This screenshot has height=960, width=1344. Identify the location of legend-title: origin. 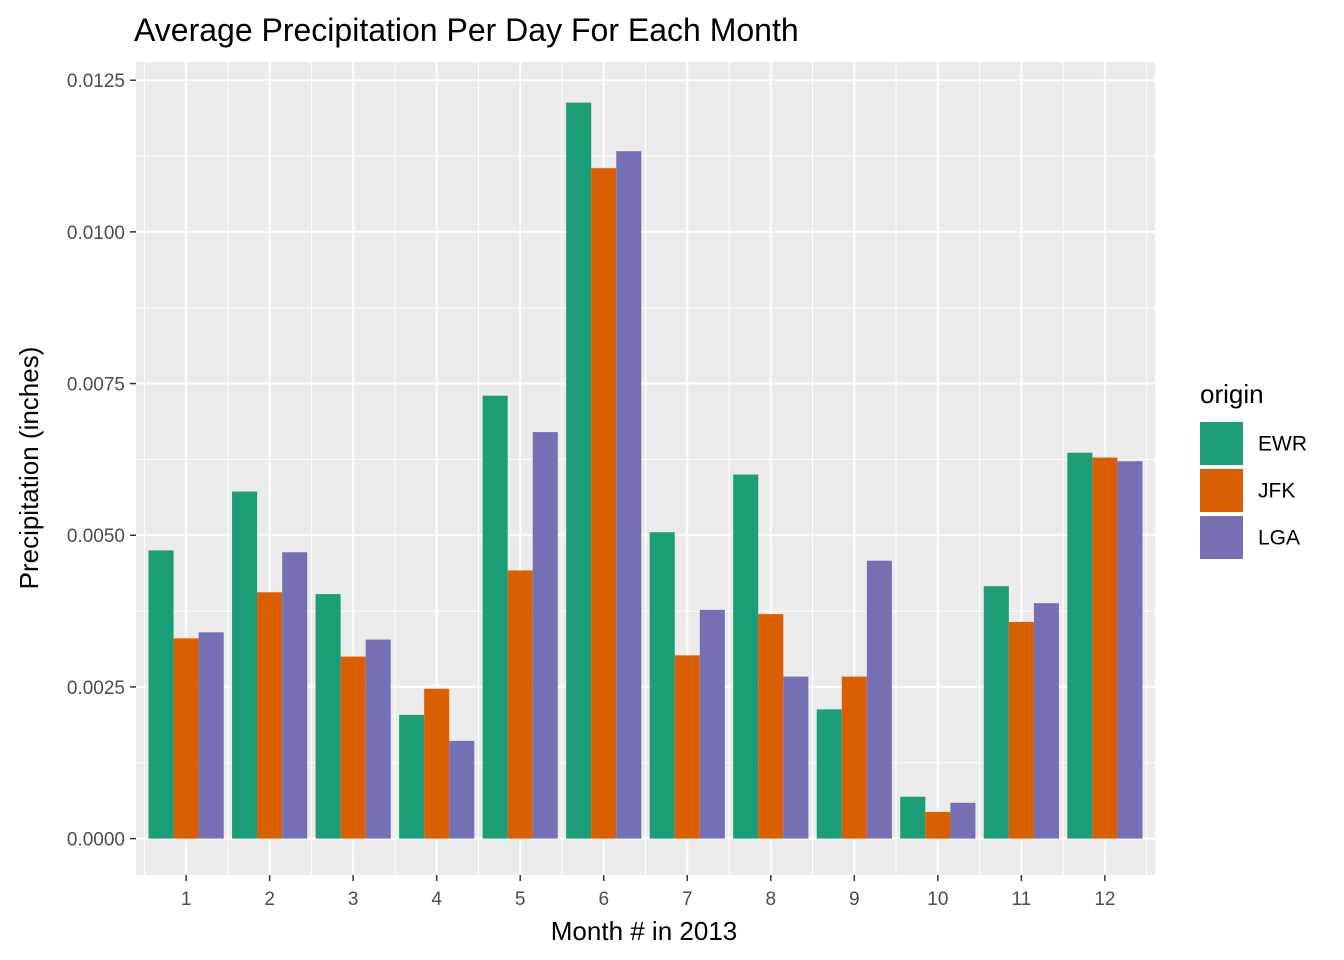
(1232, 394).